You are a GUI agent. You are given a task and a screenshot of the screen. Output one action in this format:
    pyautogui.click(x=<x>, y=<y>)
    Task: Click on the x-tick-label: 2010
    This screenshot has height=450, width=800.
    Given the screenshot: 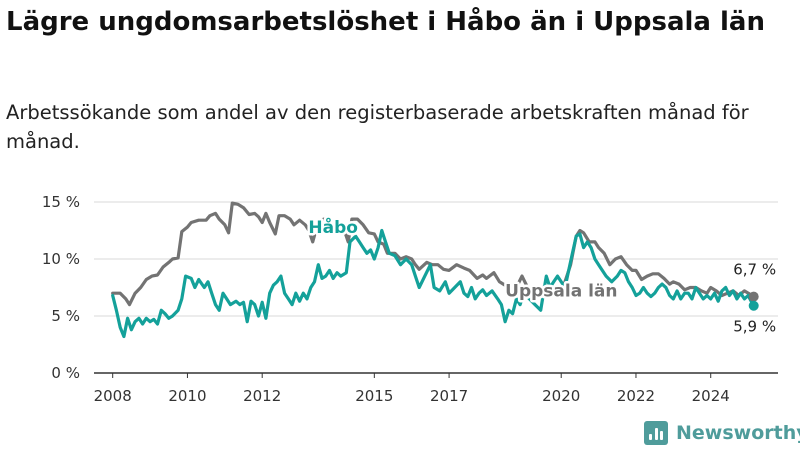 What is the action you would take?
    pyautogui.click(x=187, y=396)
    